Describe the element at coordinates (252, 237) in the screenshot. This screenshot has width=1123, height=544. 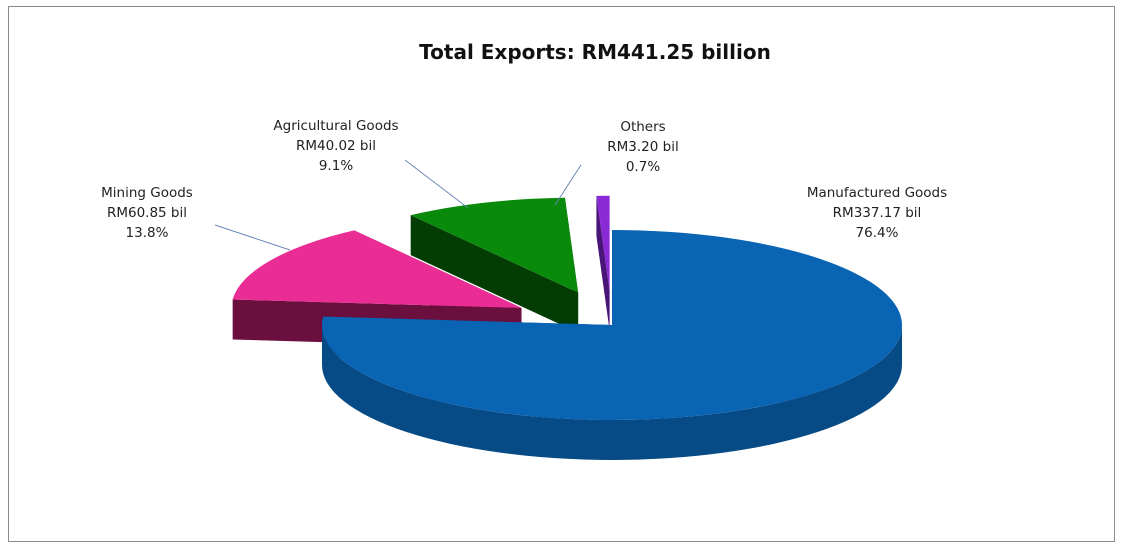
I see `leader-line-mining-goods` at that location.